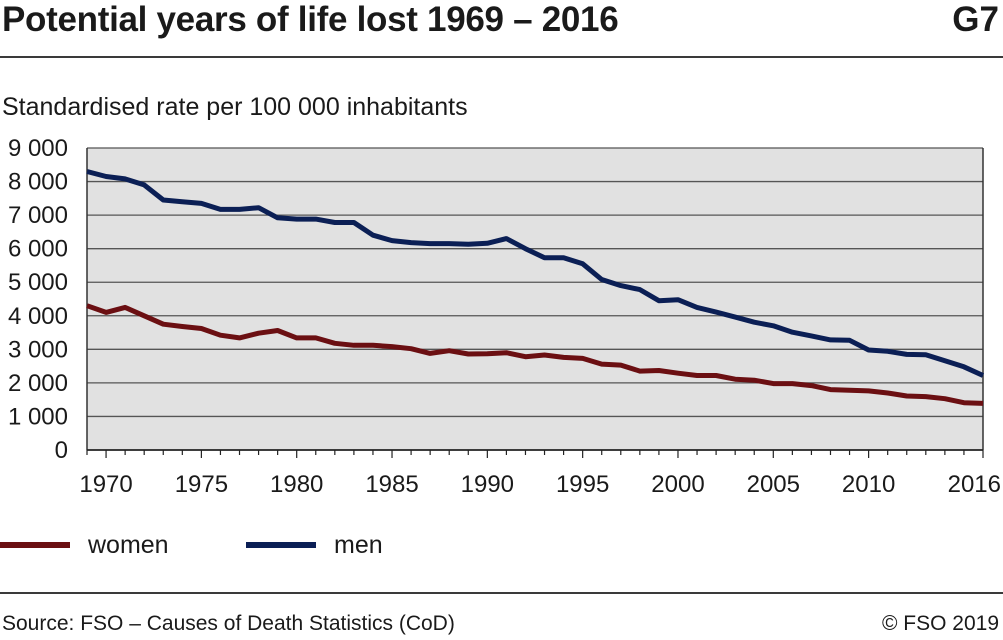  I want to click on x-axis-ticks: 1970 1975 1980 1985 1990 1995 2000 2005 2010 2016, so click(540, 474).